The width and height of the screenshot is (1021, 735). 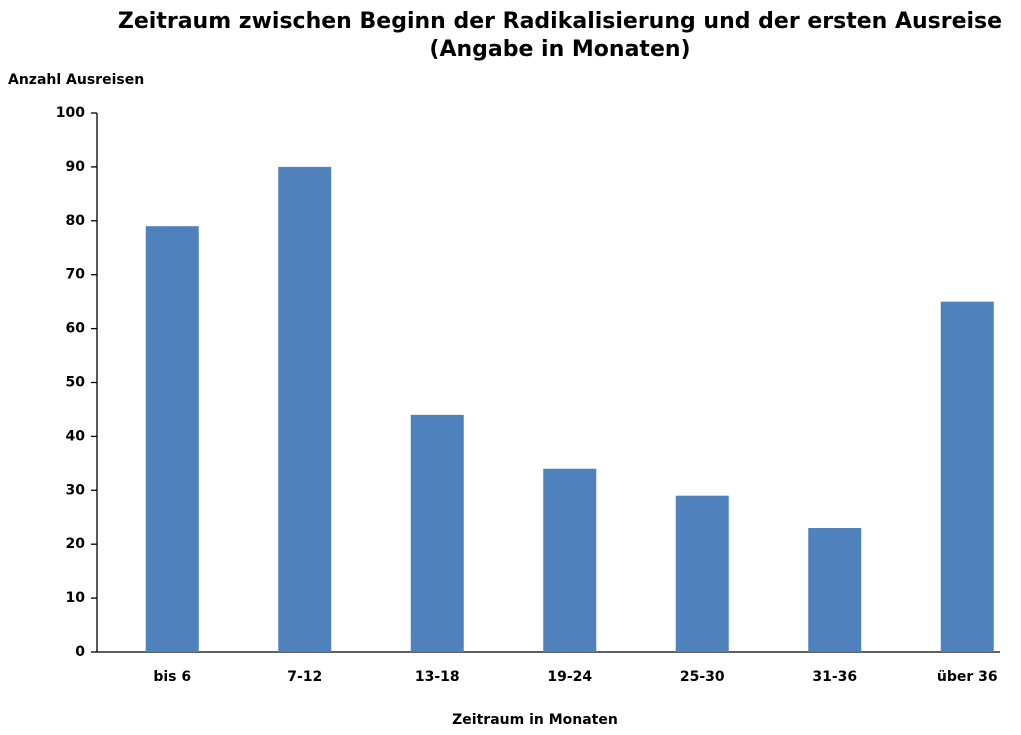 I want to click on y-tick-label: 20, so click(x=76, y=544).